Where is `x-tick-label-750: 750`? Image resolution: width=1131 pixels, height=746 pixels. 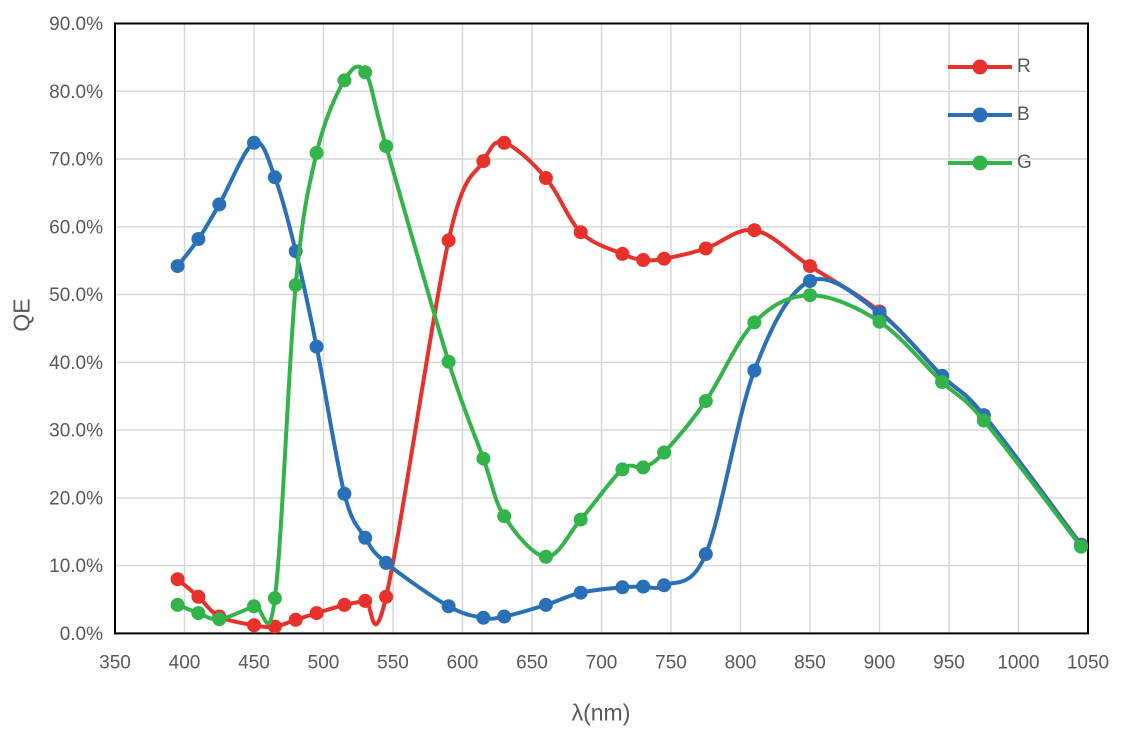
x-tick-label-750: 750 is located at coordinates (671, 662).